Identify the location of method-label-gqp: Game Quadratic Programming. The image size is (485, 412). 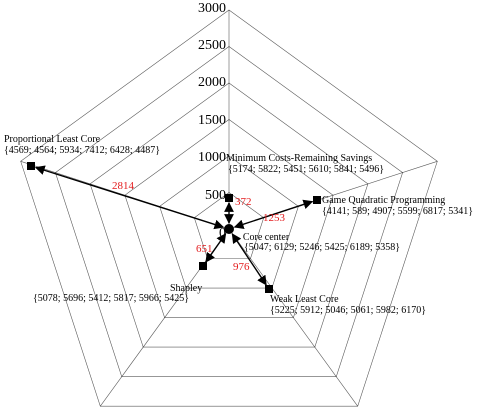
(383, 200).